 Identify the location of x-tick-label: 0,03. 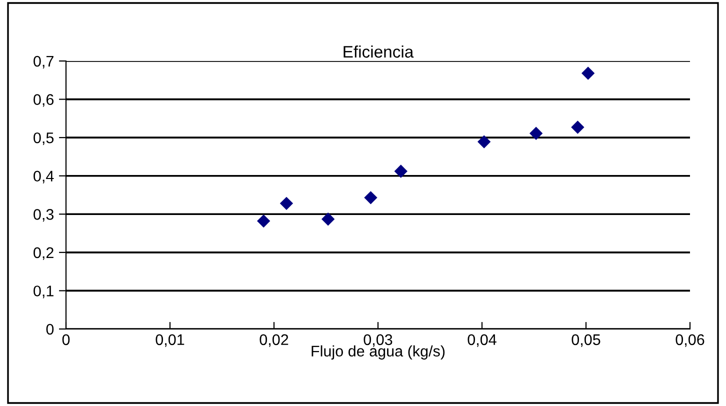
(378, 340).